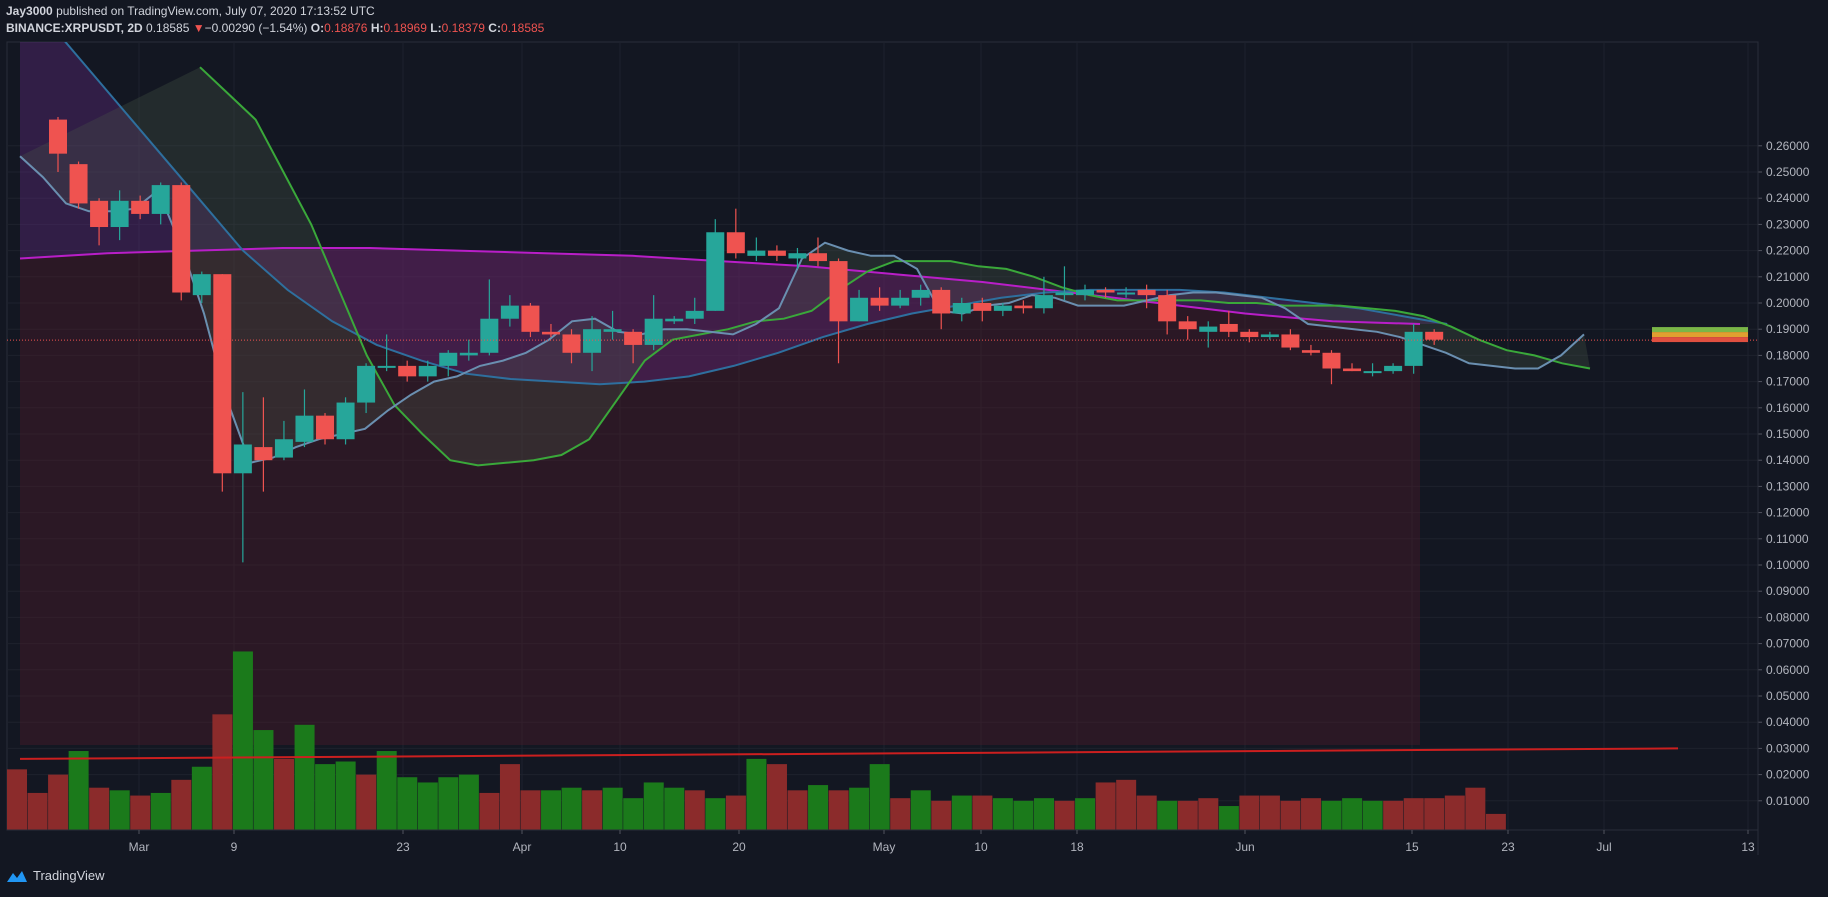 The height and width of the screenshot is (897, 1828). I want to click on x-tick-label: May, so click(884, 847).